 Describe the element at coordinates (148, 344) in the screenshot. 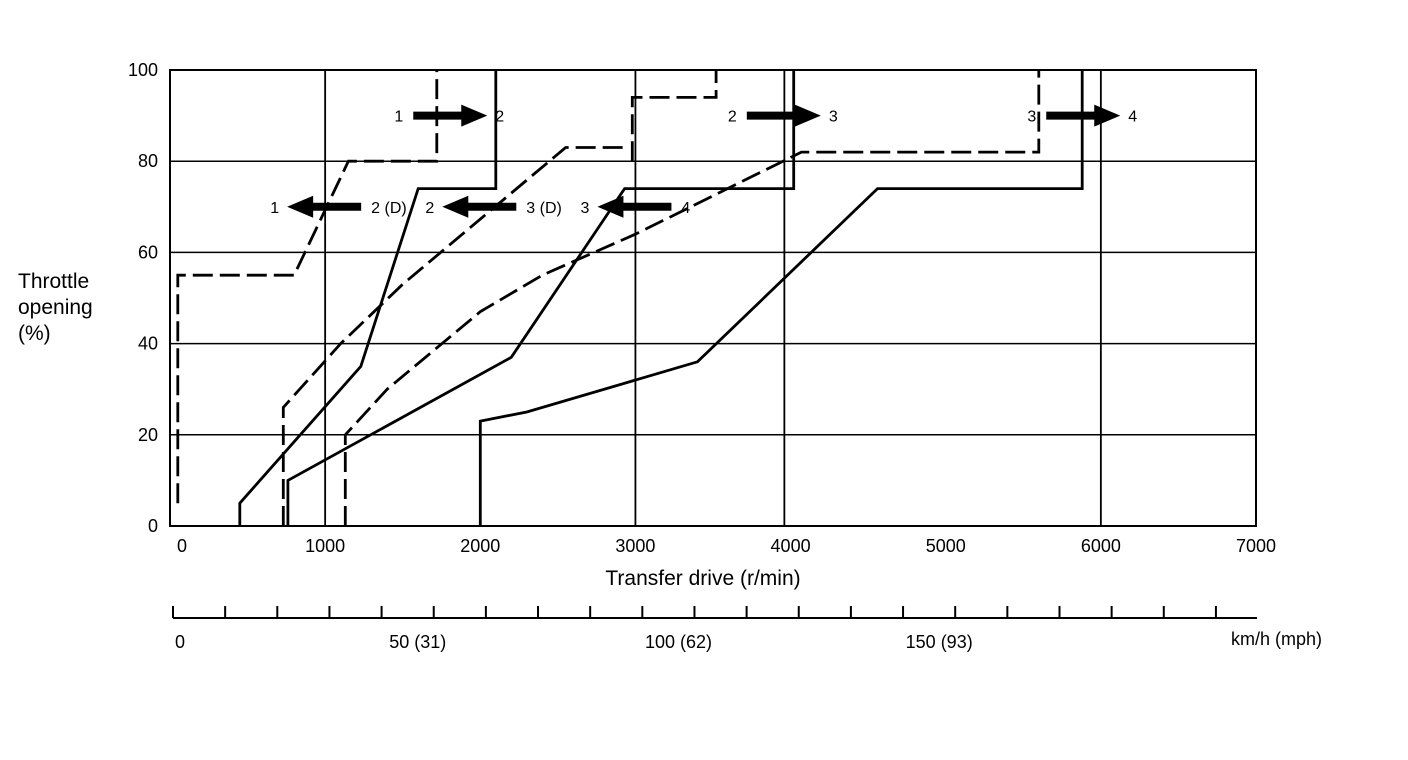

I see `y-tick-label-40: 40` at that location.